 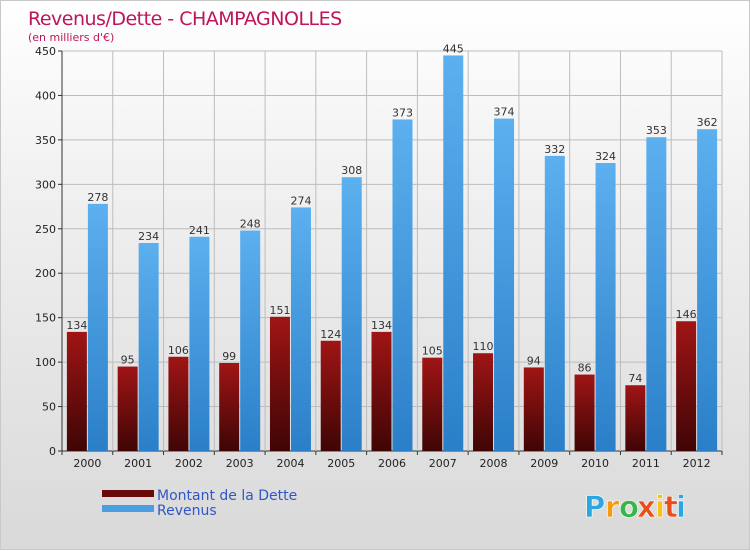 What do you see at coordinates (128, 360) in the screenshot?
I see `value-label: 95` at bounding box center [128, 360].